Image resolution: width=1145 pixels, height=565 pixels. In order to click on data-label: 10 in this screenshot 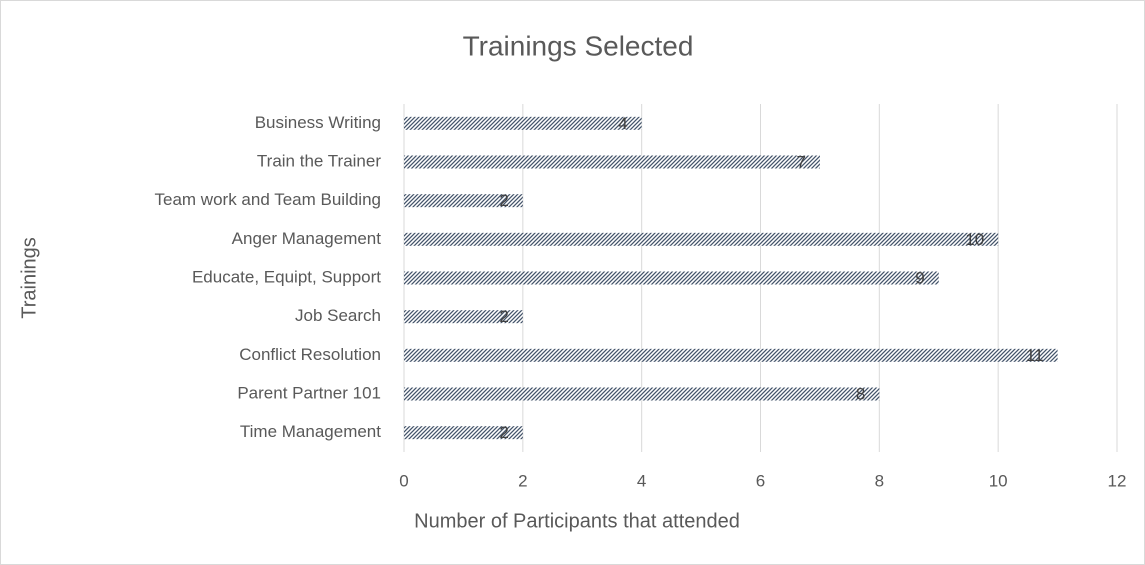, I will do `click(974, 239)`.